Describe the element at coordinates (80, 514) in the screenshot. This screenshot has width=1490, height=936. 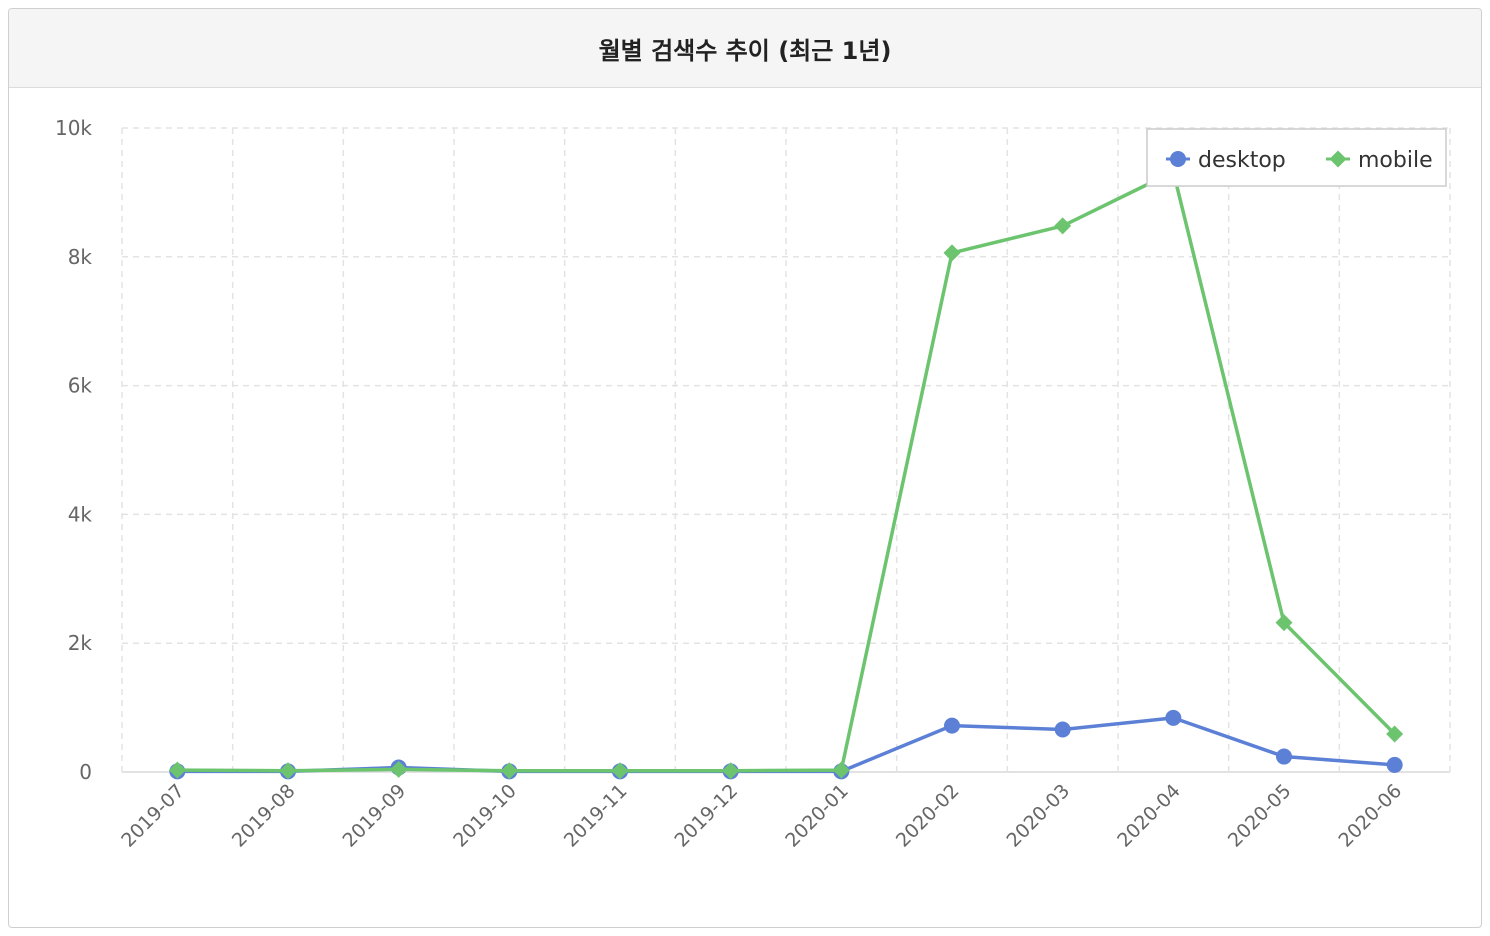
I see `y-tick-label: 4k` at that location.